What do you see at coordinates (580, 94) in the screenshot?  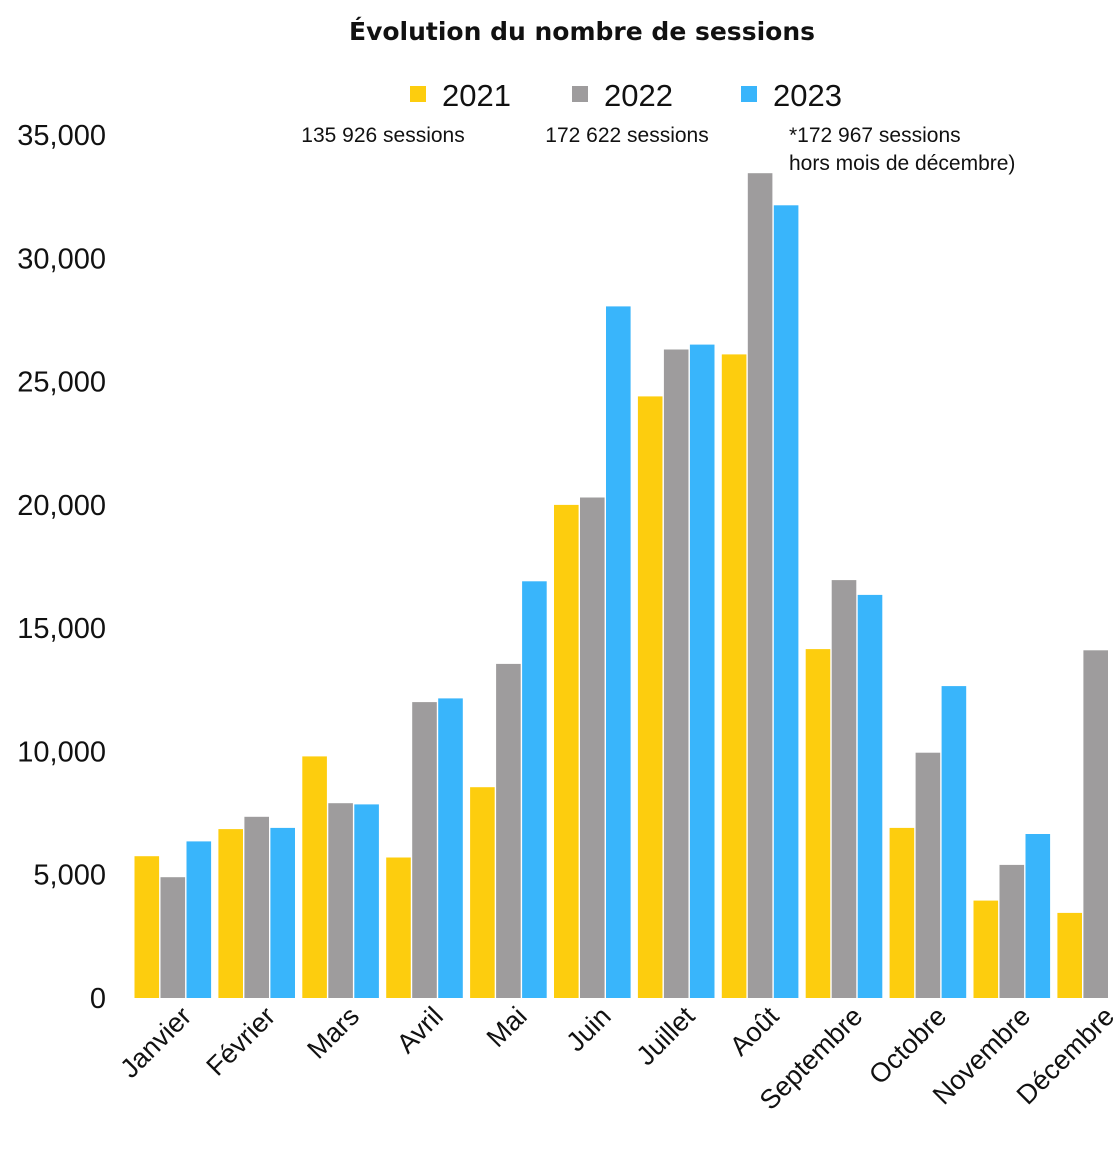 I see `legend-swatch-2022` at bounding box center [580, 94].